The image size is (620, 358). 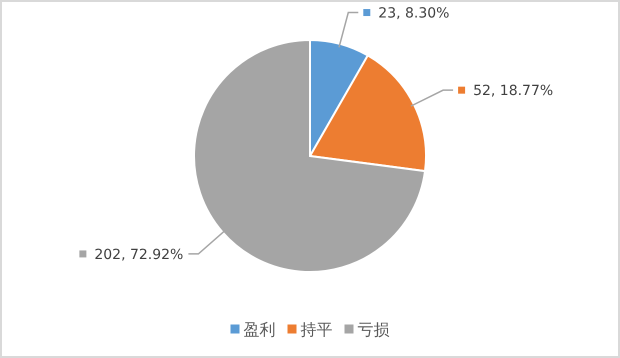 I want to click on legend-label: 亏损, so click(x=374, y=329).